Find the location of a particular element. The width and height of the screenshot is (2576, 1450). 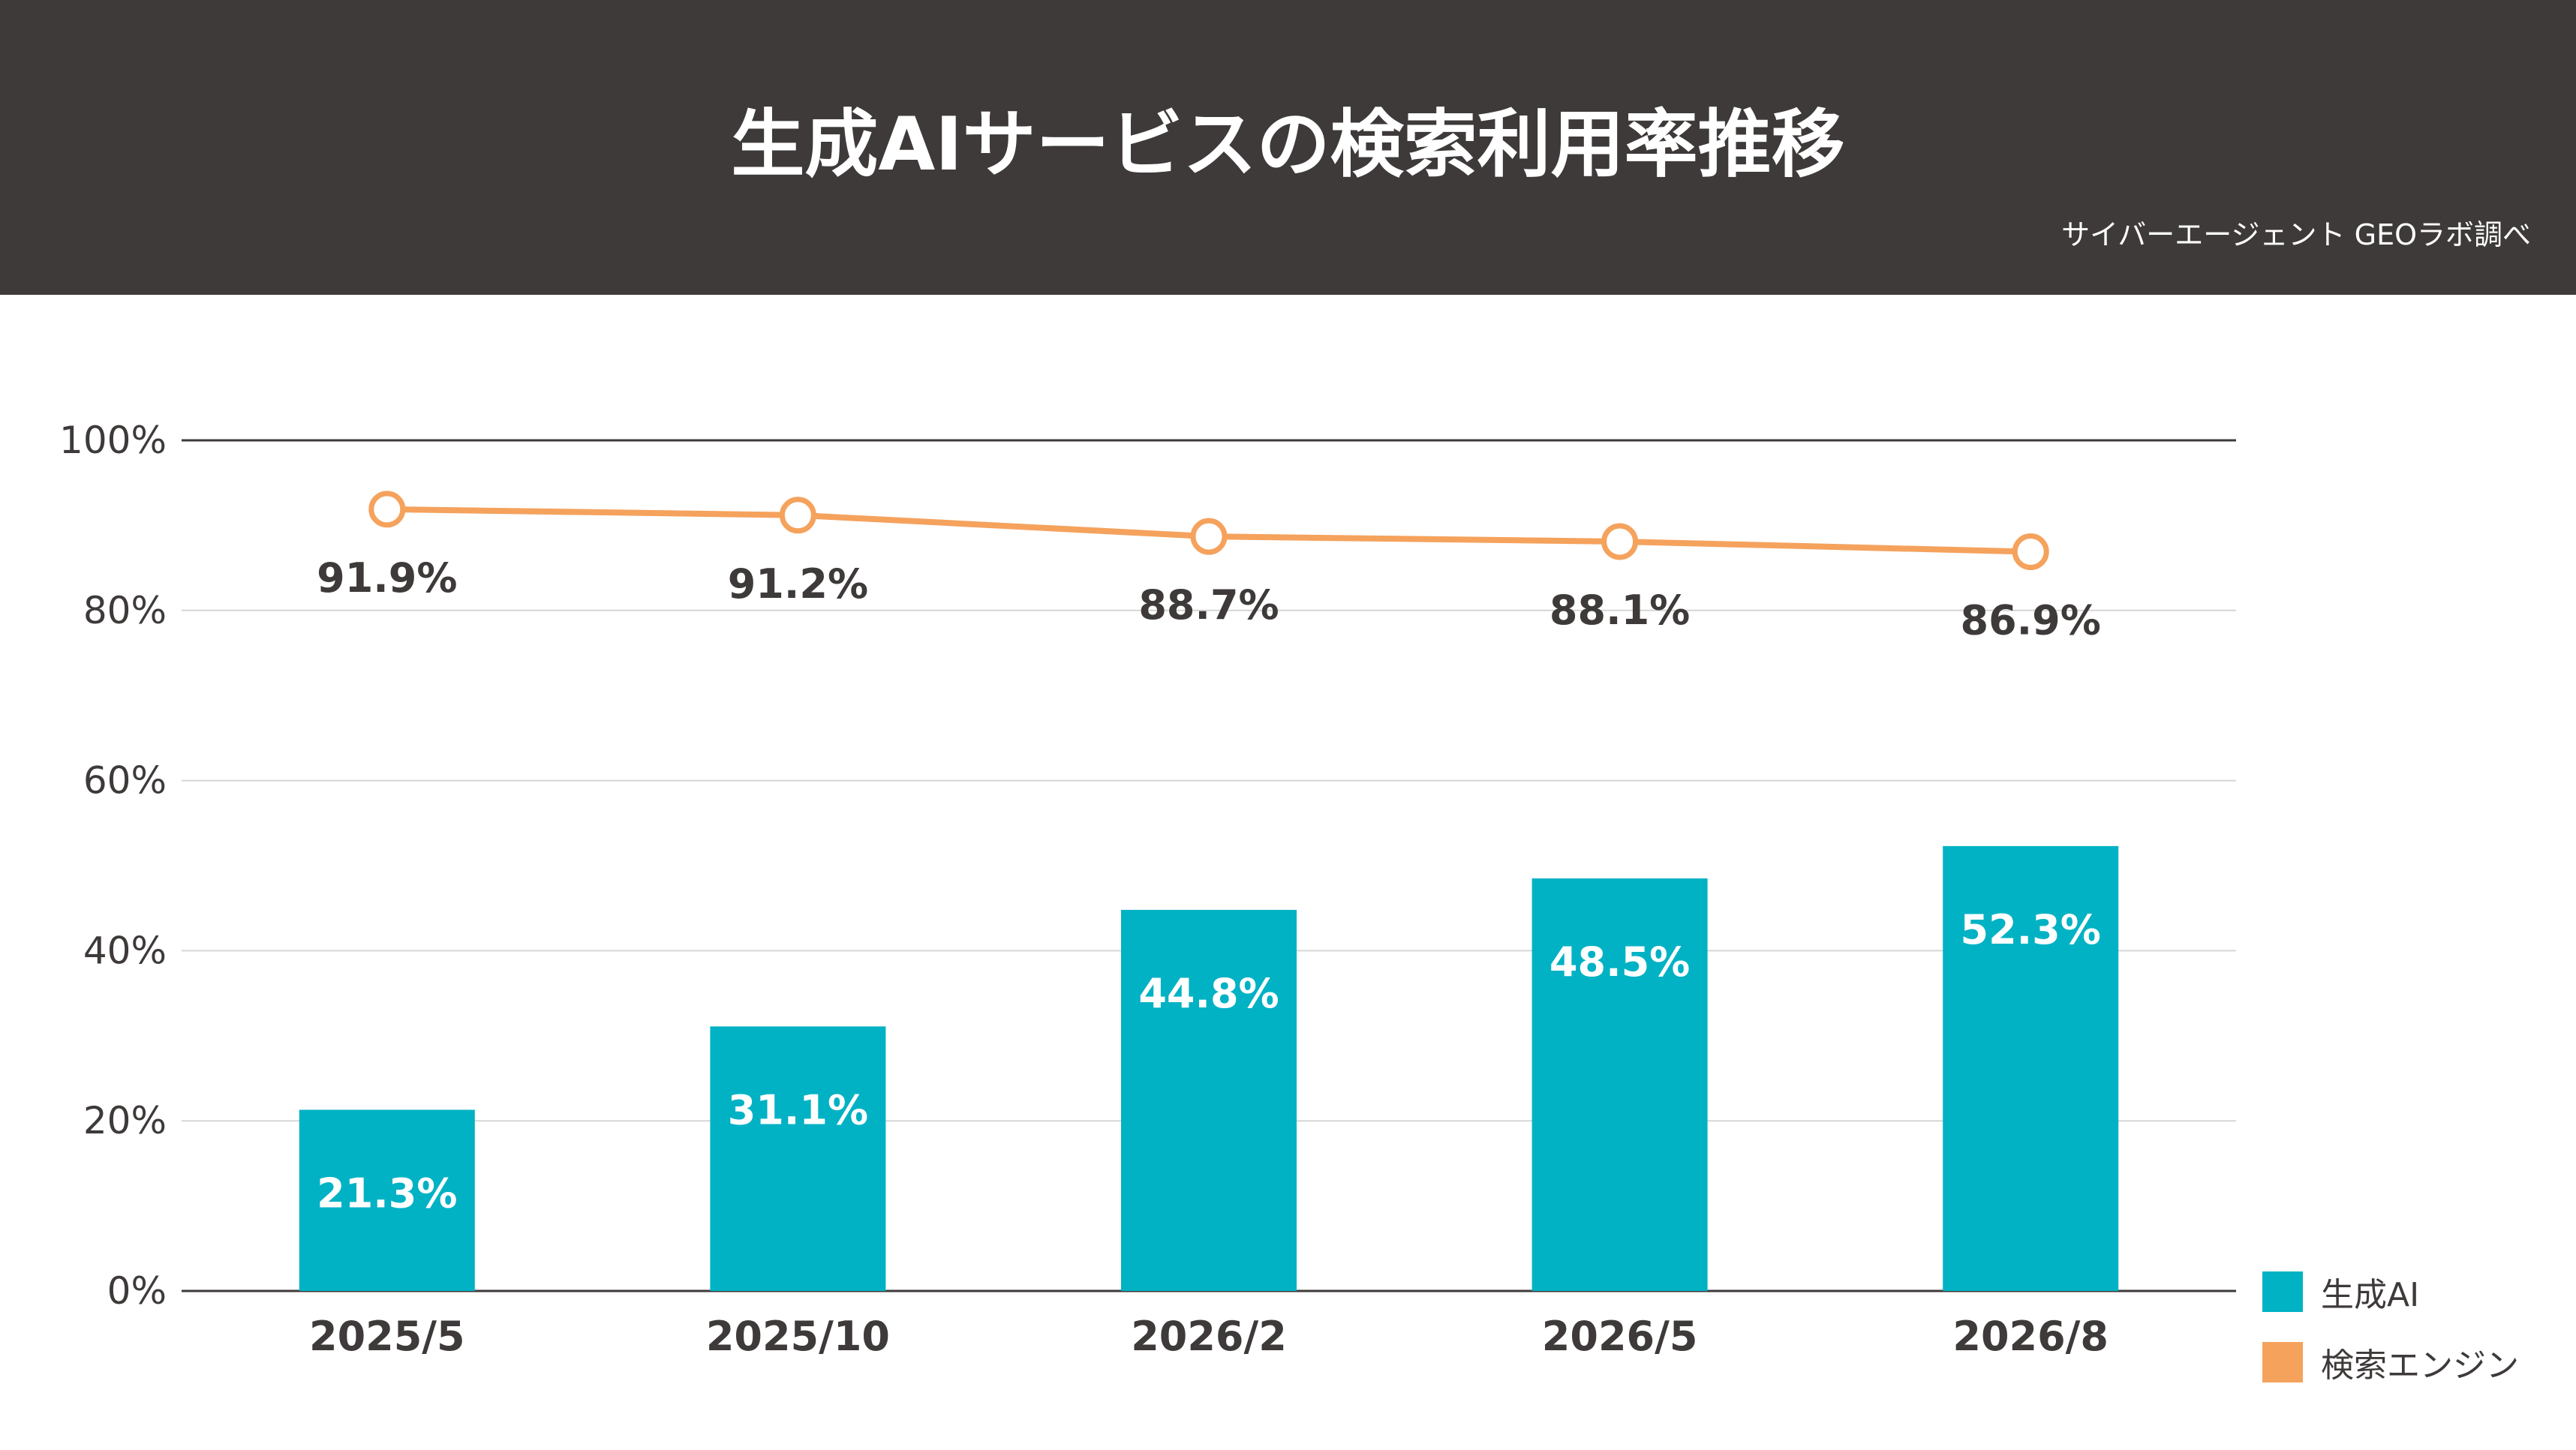

y-tick-label: 40% is located at coordinates (125, 950).